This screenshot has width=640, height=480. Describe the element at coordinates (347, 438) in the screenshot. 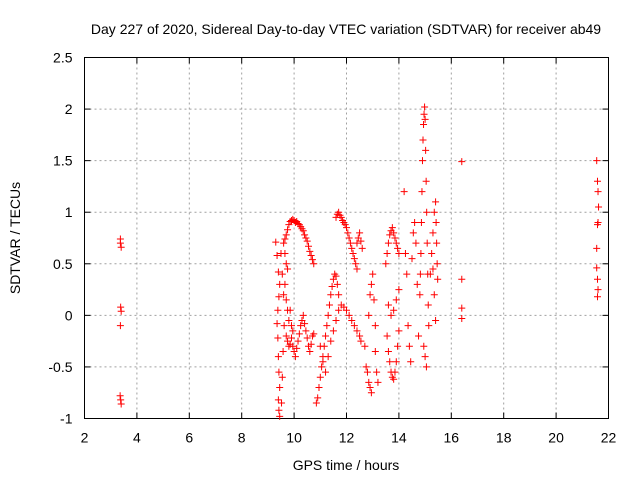

I see `x-tick-label: 12` at that location.